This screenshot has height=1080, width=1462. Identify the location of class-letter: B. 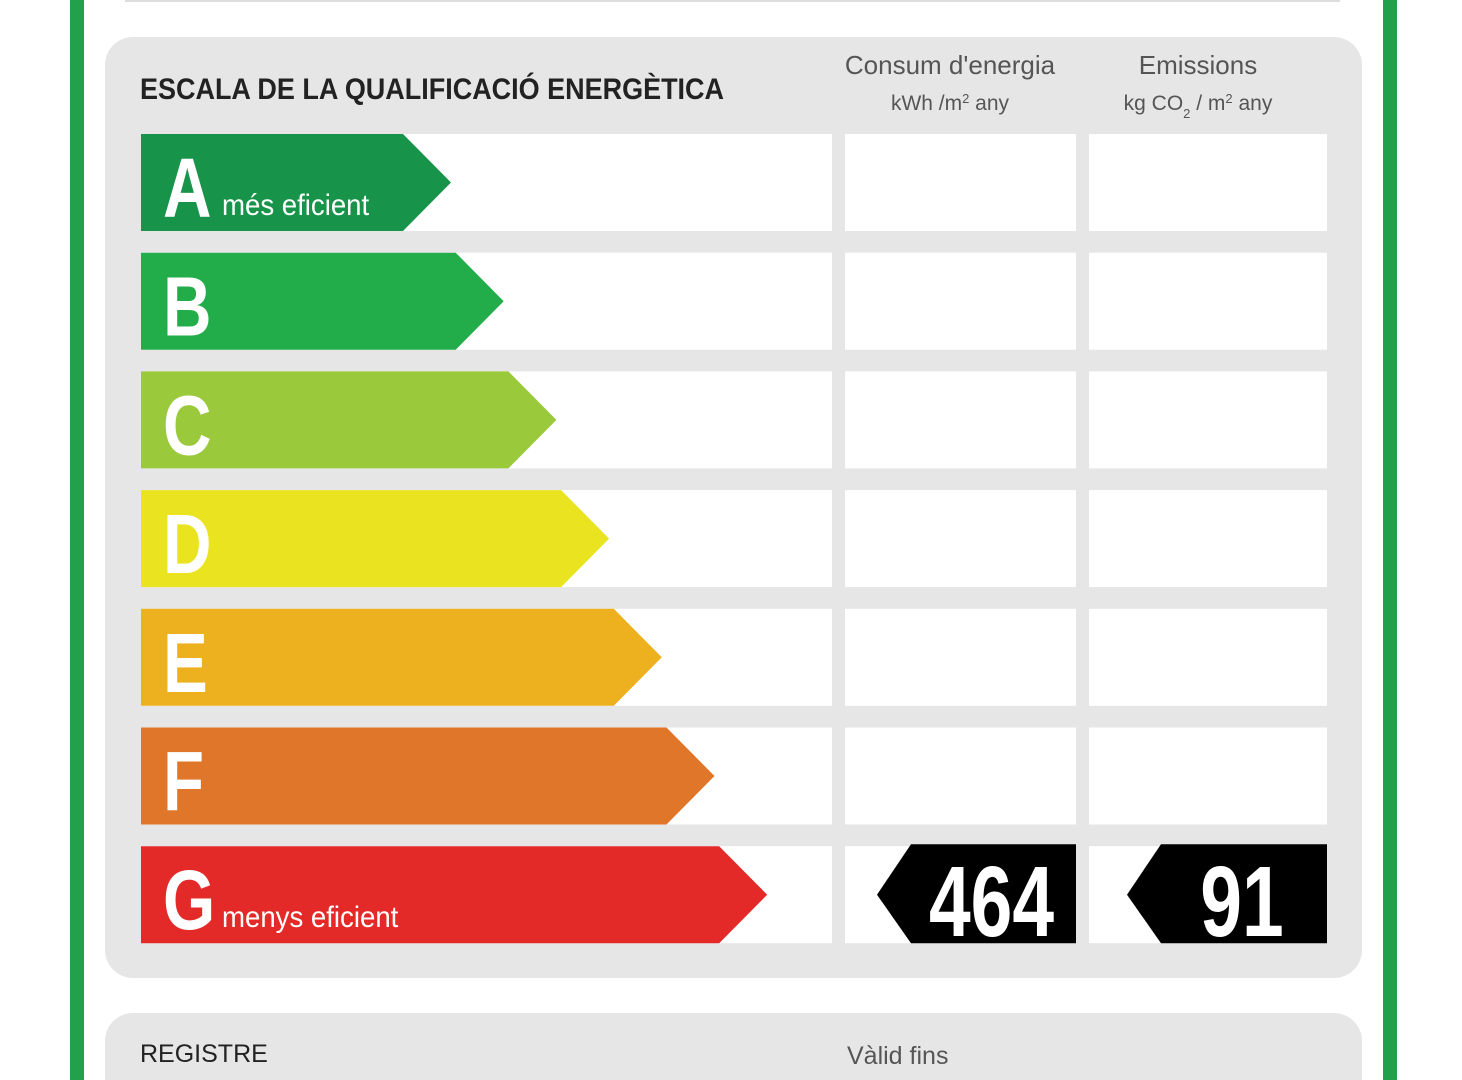
(187, 308).